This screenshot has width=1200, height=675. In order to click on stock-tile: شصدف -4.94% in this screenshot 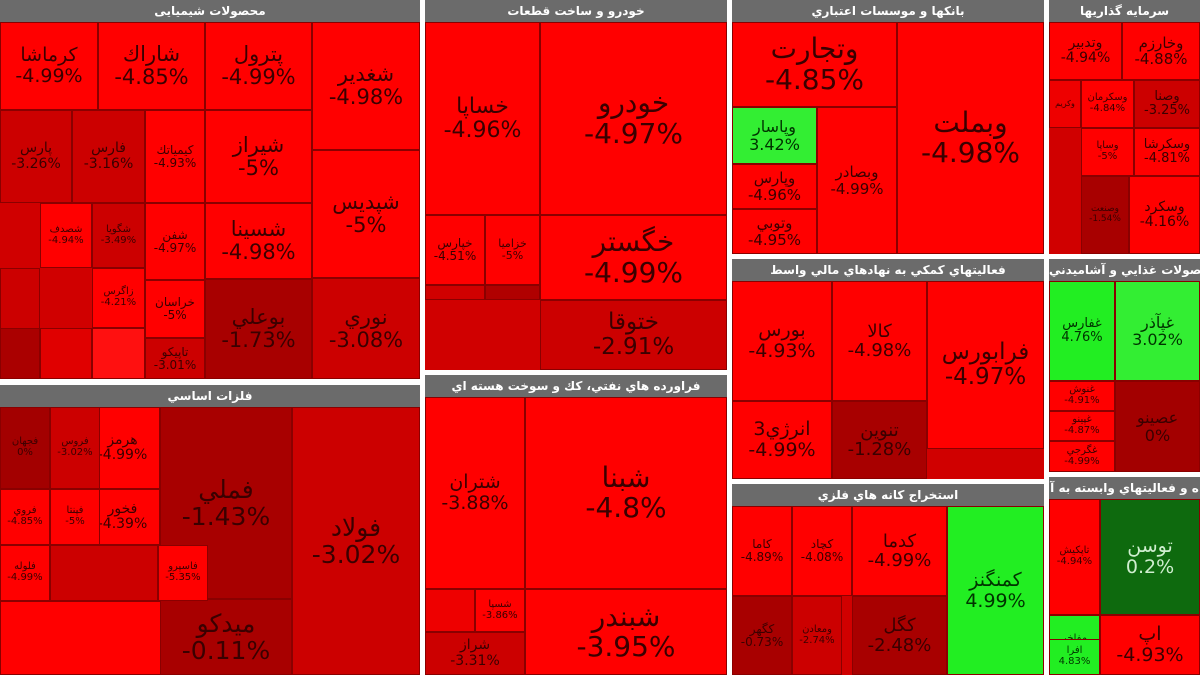, I will do `click(66, 235)`.